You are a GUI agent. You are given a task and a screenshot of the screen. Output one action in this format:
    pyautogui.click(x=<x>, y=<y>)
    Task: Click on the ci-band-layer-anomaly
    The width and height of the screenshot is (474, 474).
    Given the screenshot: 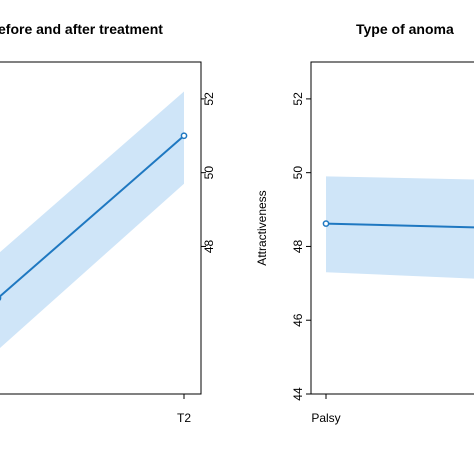 What is the action you would take?
    pyautogui.click(x=400, y=227)
    